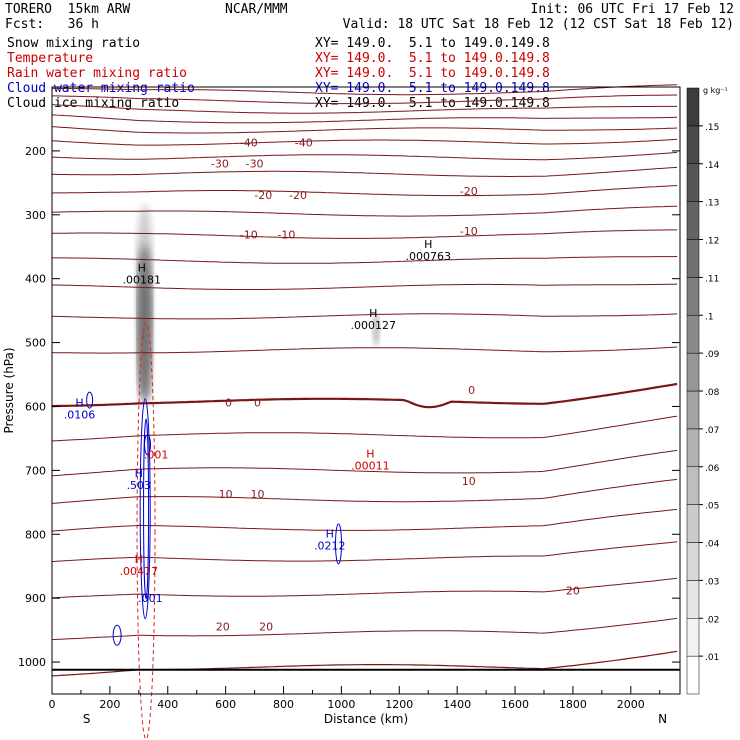  I want to click on field-xy-cloud-ice: XY= 149.0. 5.1 to 149.0.149.8, so click(432, 103).